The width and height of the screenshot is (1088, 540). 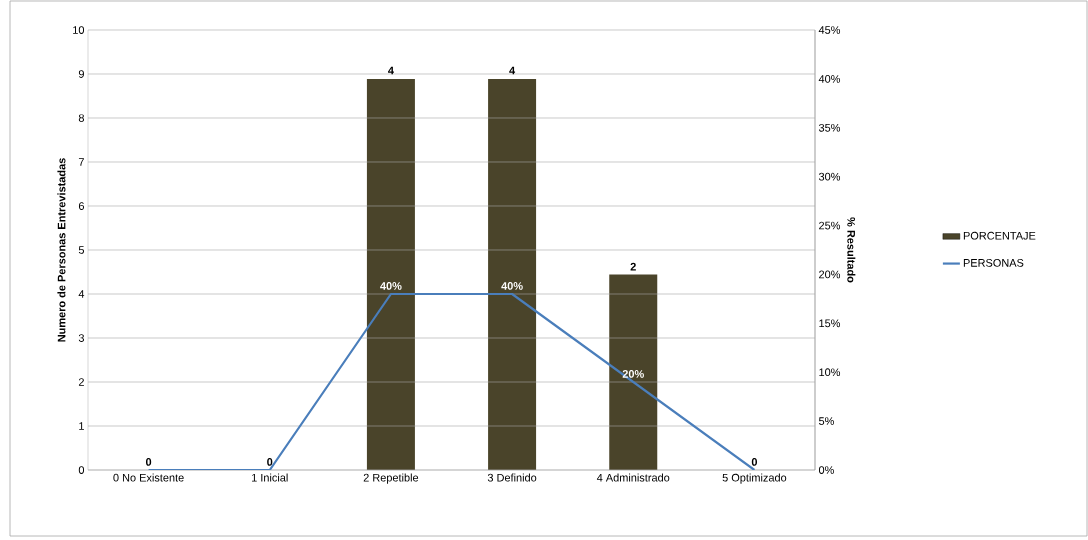 I want to click on y2-tick-label: 40%, so click(x=829, y=79).